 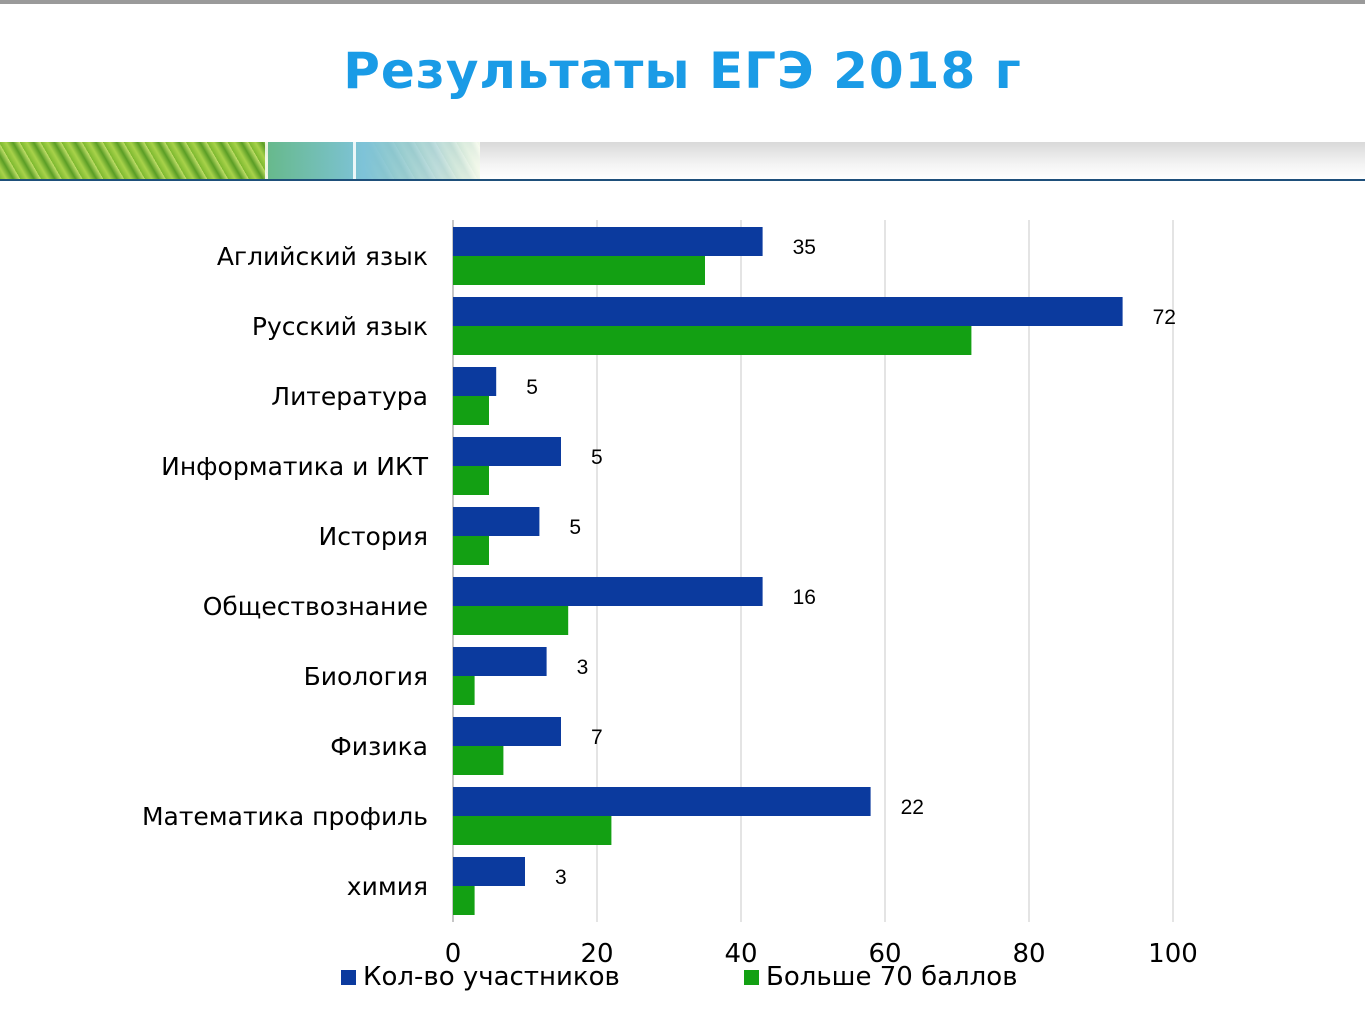 What do you see at coordinates (596, 954) in the screenshot?
I see `x-tick-label-20: 20` at bounding box center [596, 954].